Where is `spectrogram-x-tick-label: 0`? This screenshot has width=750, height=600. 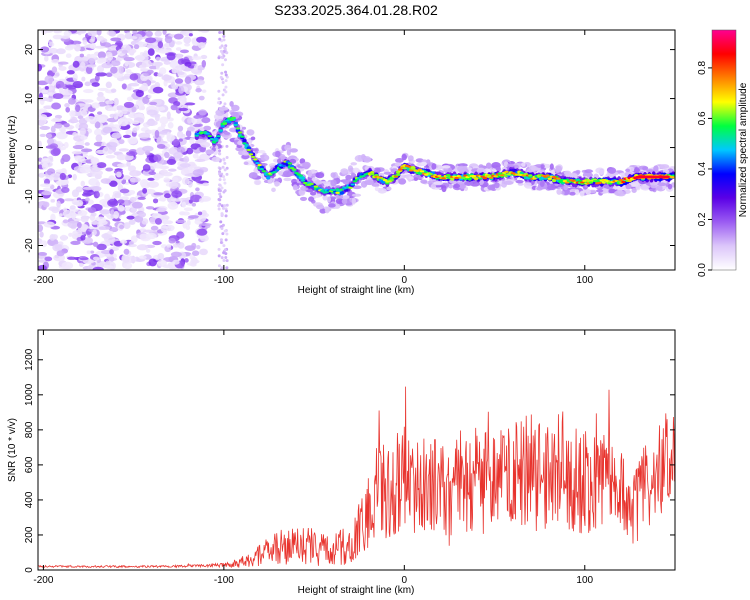
spectrogram-x-tick-label: 0 is located at coordinates (405, 280).